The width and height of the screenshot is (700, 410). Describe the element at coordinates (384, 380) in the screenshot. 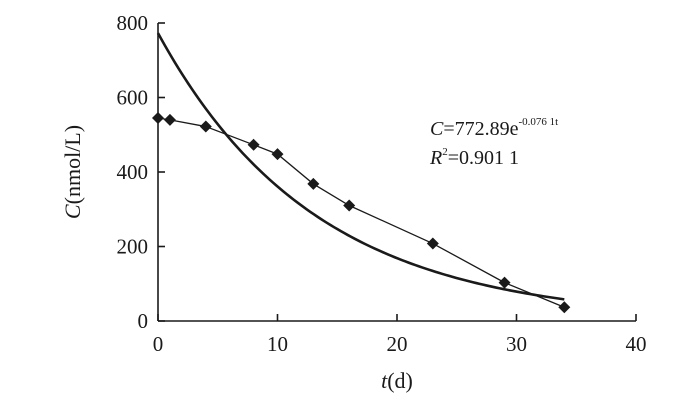

I see `x-axis-title-symbol: t` at that location.